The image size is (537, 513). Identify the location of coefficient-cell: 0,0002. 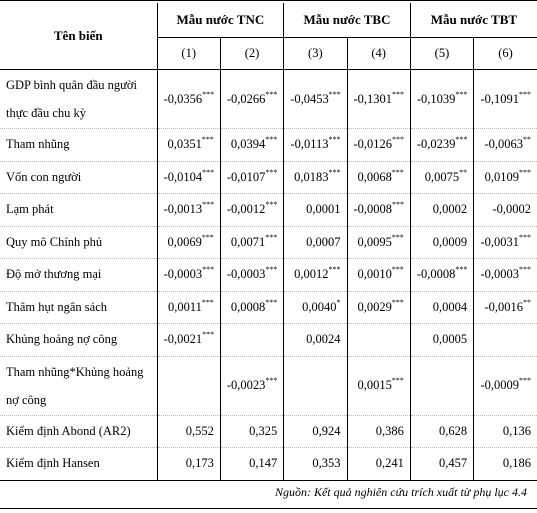
(442, 210).